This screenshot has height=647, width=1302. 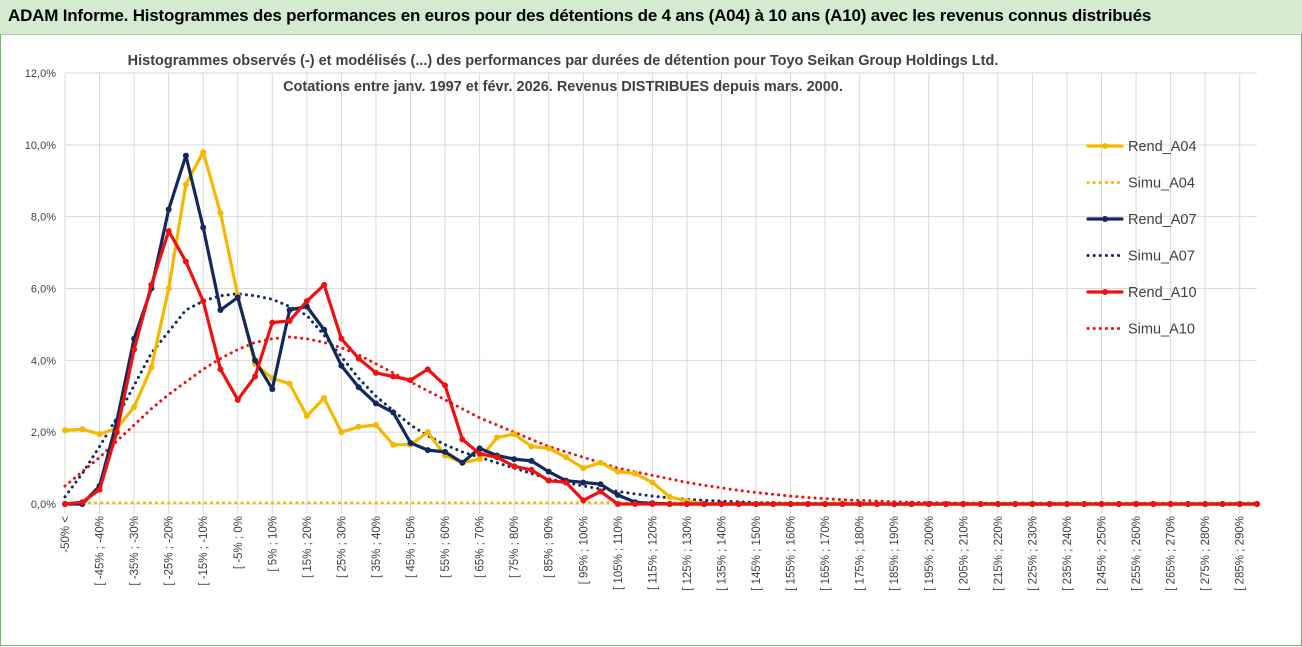 What do you see at coordinates (1137, 553) in the screenshot?
I see `x-tick-label: [ 255% ; 260%` at bounding box center [1137, 553].